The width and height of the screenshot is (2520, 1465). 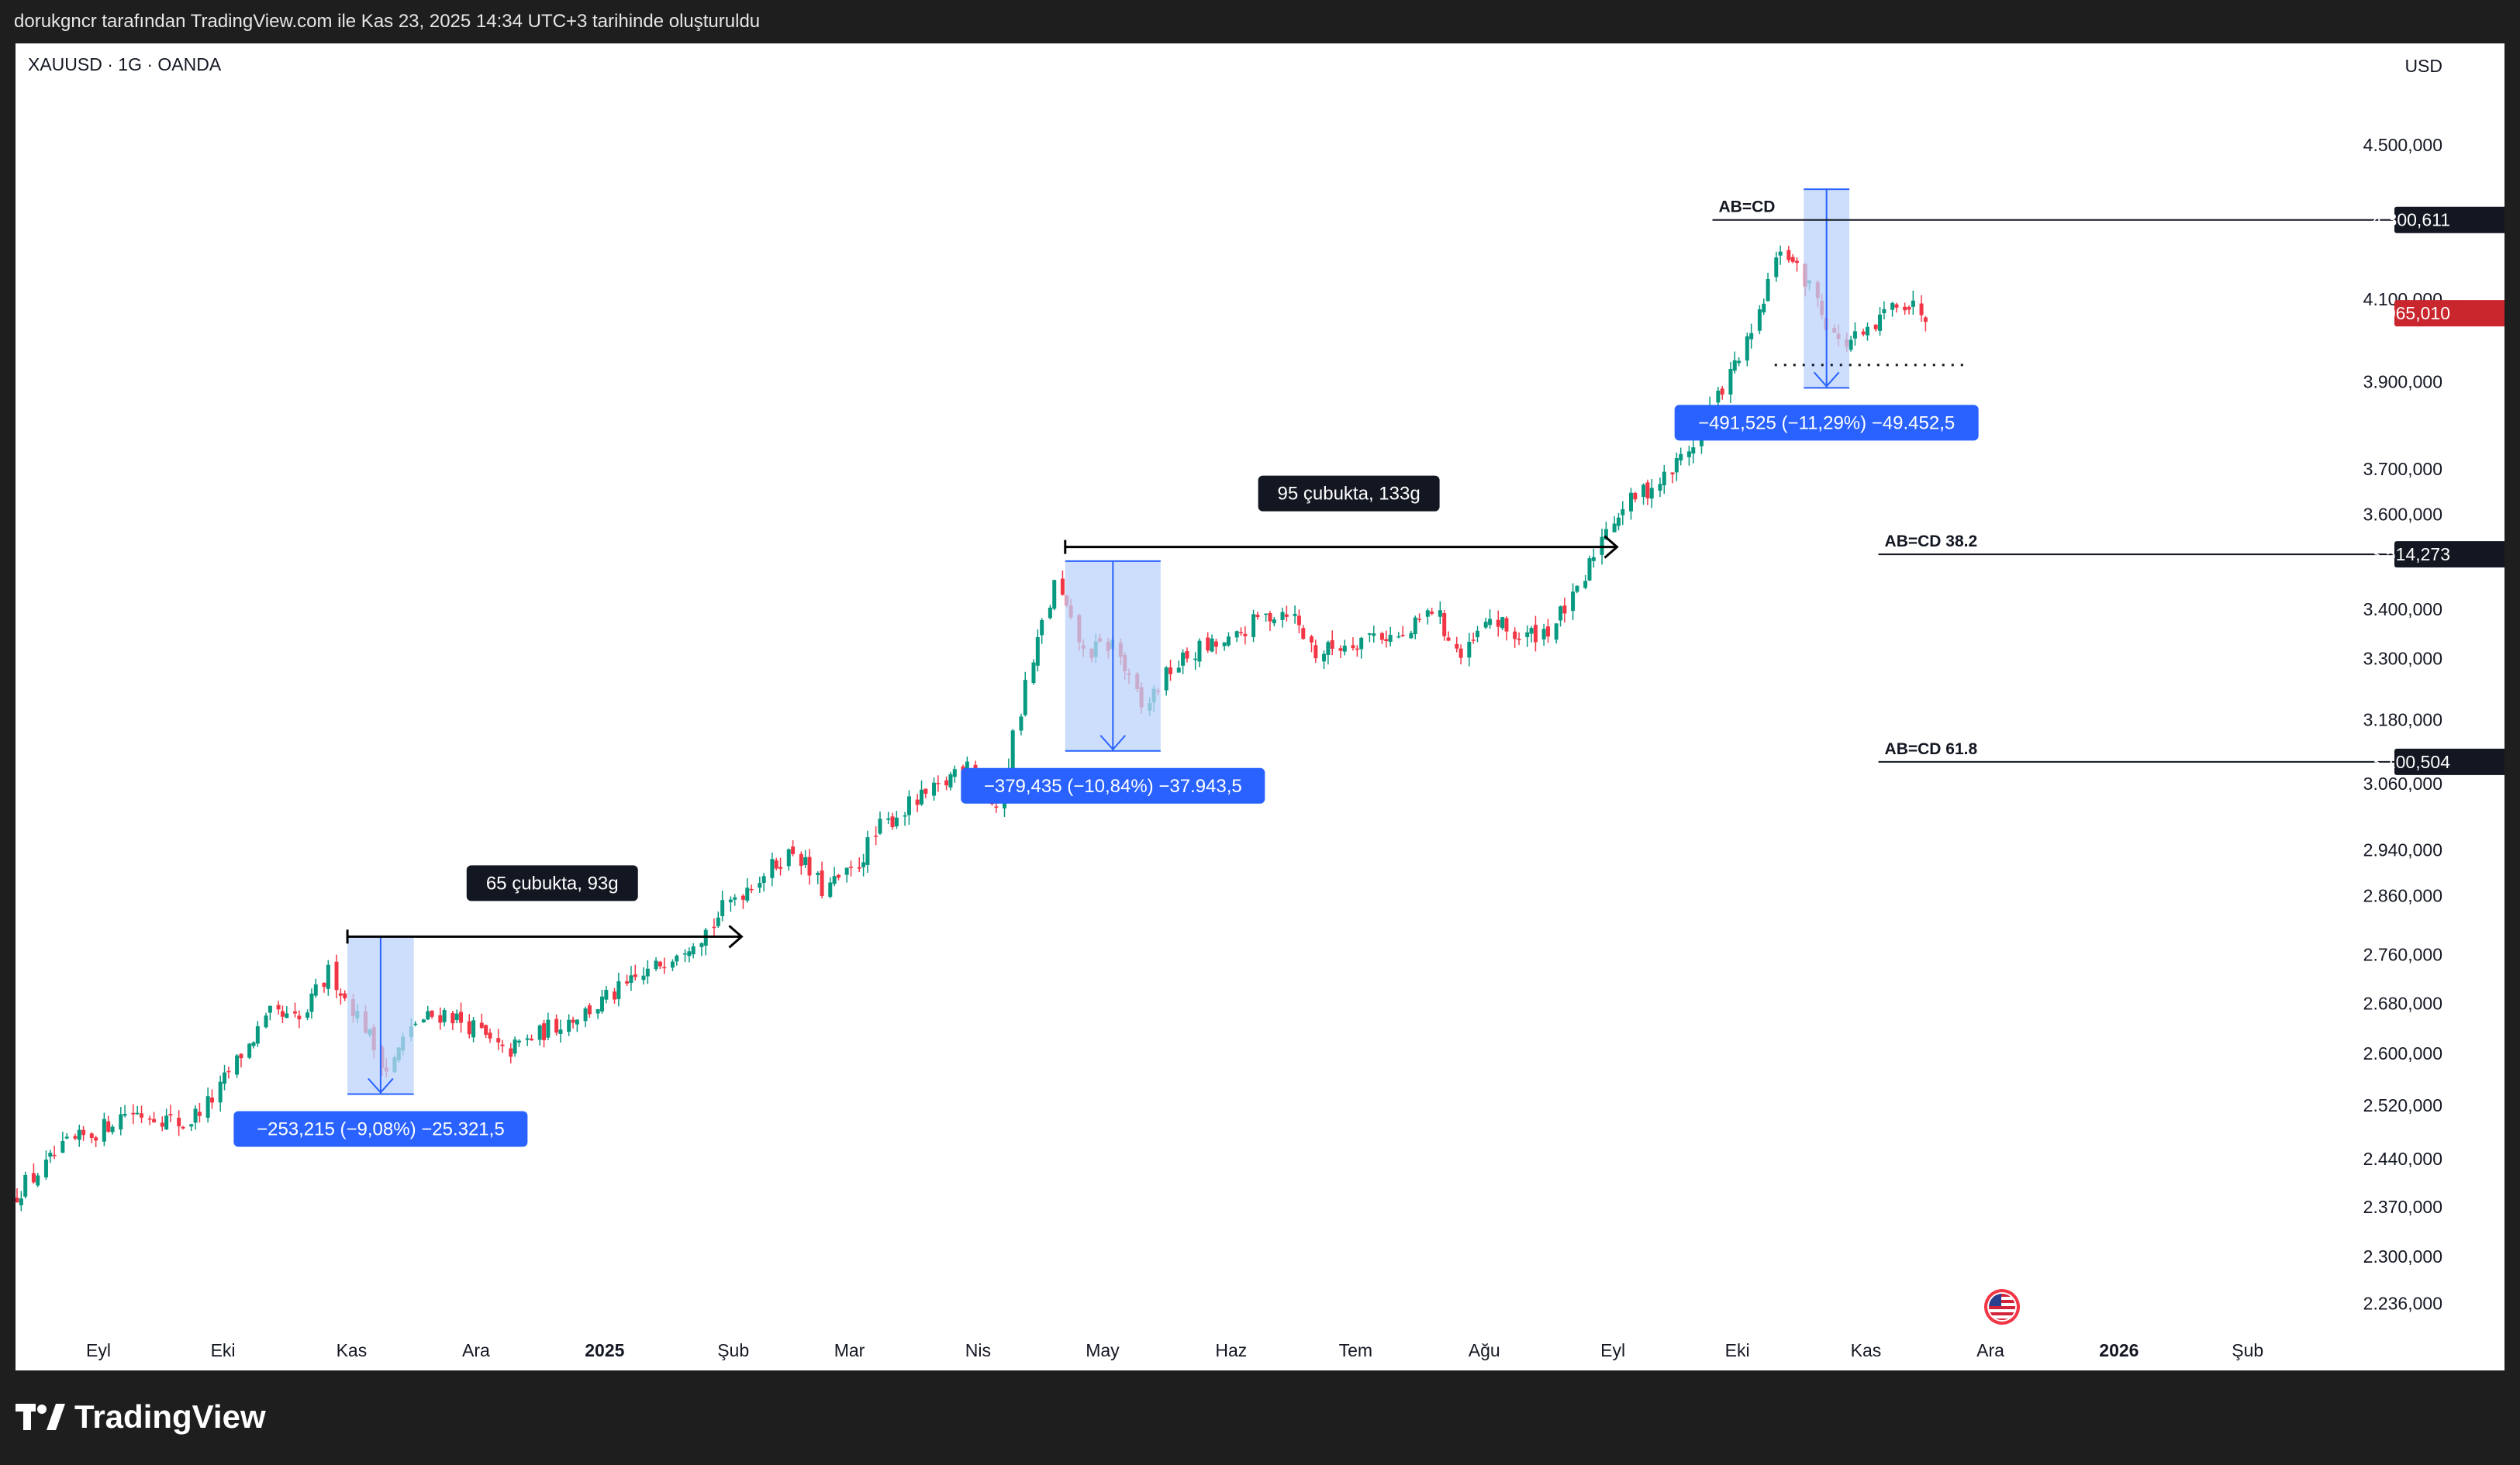 I want to click on level-2: AB=CD 38.2, so click(x=2141, y=545).